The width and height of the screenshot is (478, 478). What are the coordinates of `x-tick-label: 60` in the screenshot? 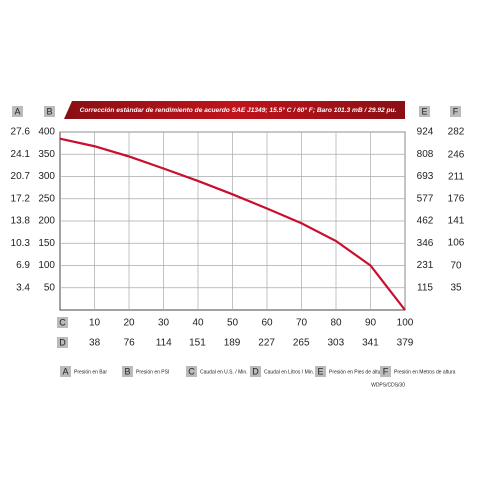 It's located at (267, 323).